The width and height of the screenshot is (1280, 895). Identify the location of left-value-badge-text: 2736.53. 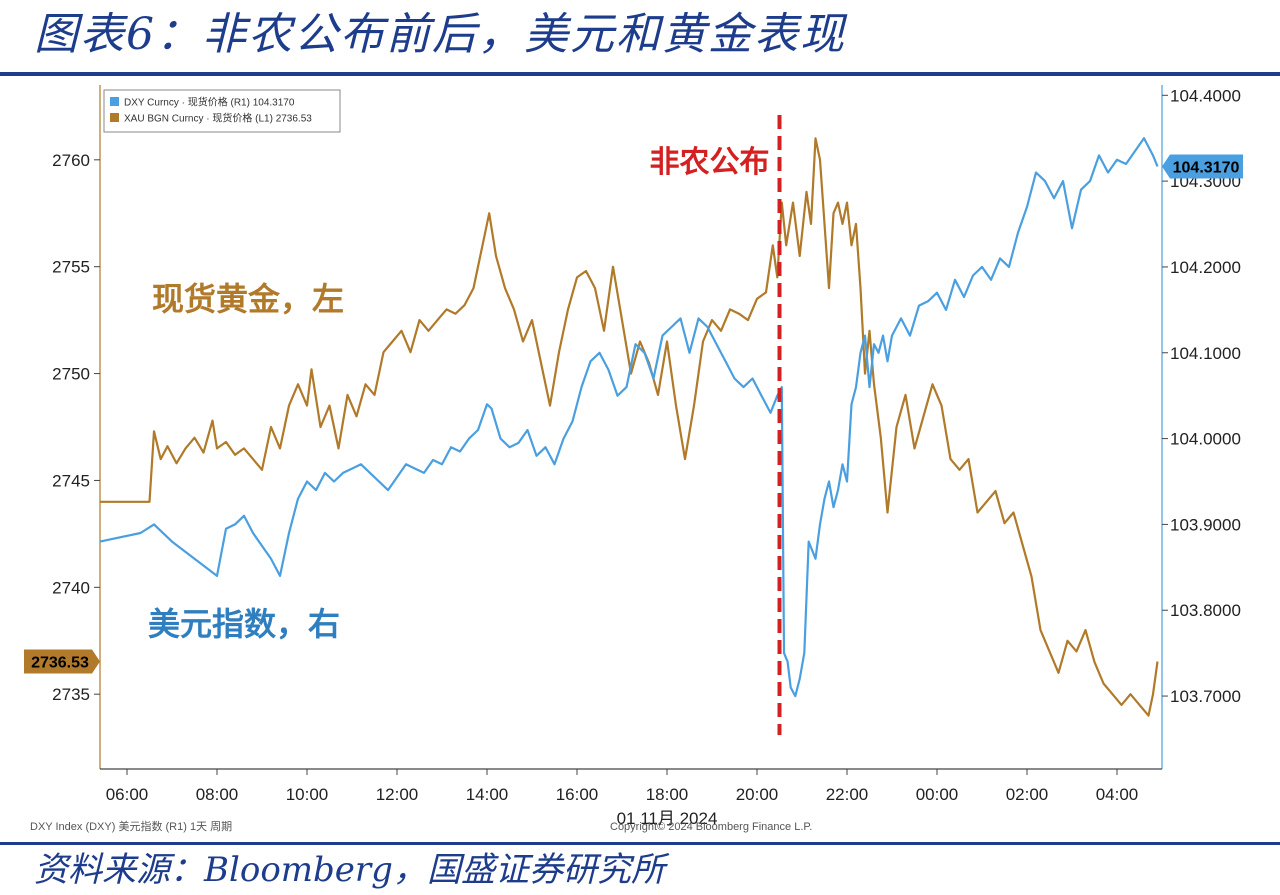
(60, 662).